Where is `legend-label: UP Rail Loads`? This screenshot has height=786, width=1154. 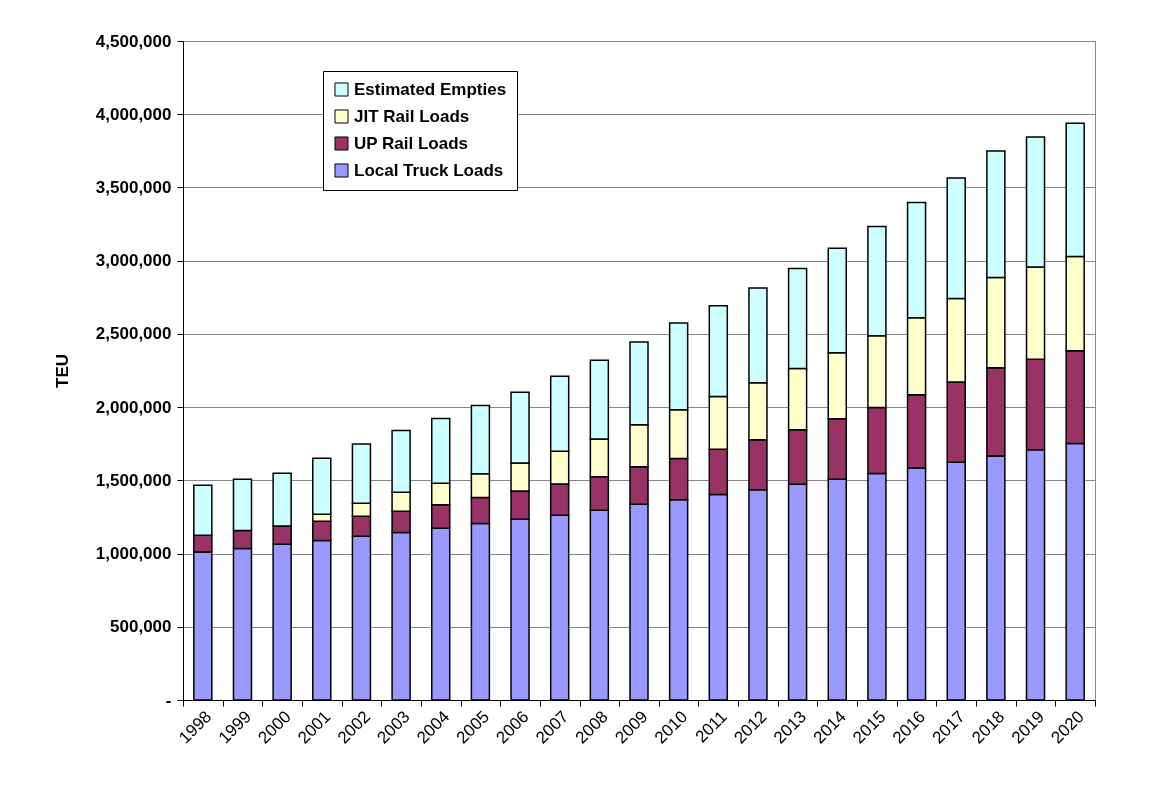 legend-label: UP Rail Loads is located at coordinates (411, 143).